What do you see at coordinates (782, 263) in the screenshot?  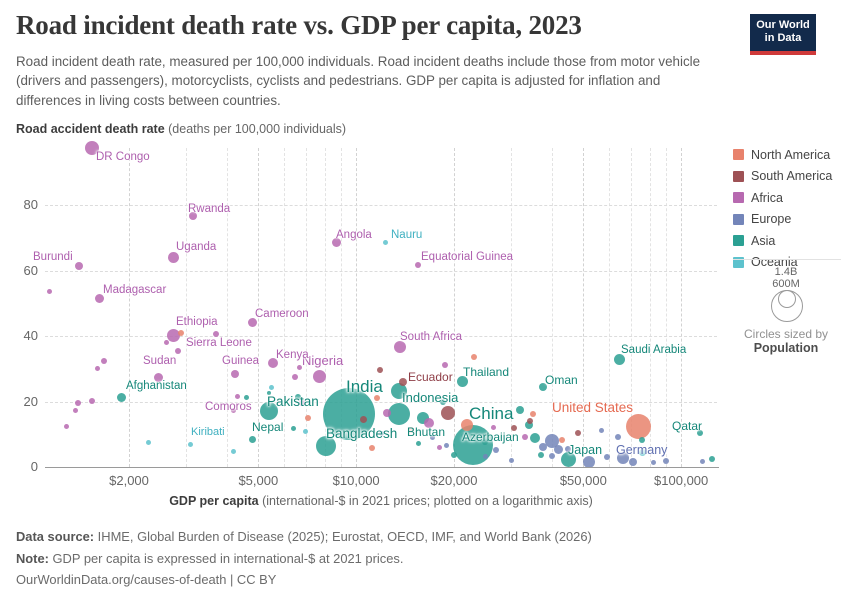 I see `legend-item-oc: Oceania` at bounding box center [782, 263].